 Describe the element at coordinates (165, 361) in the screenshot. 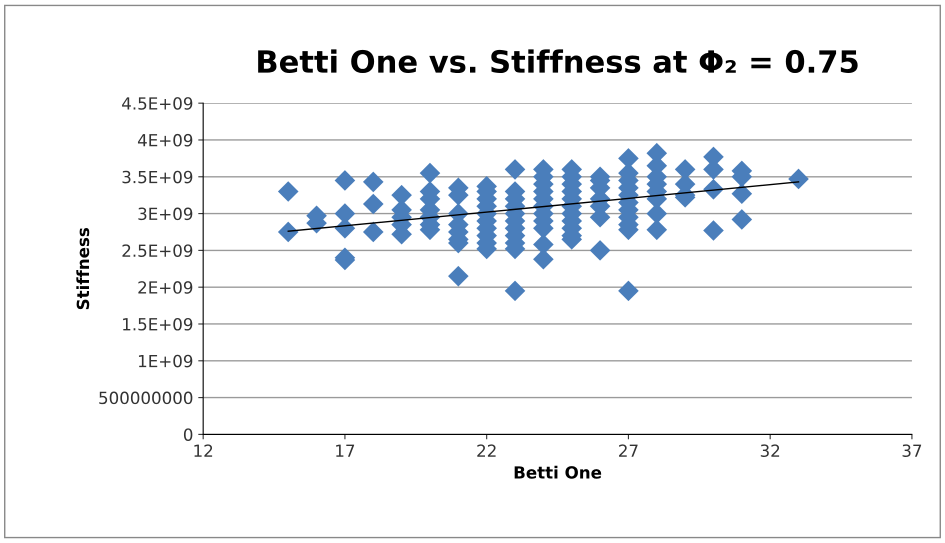

I see `y-tick-label: 1E+09` at that location.